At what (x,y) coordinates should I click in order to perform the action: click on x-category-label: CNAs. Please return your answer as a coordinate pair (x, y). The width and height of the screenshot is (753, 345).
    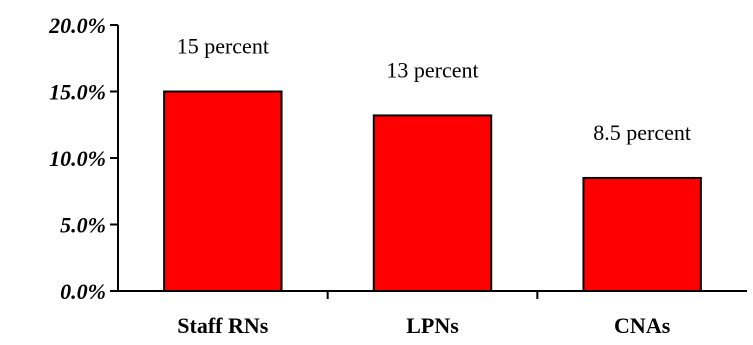
    Looking at the image, I should click on (642, 325).